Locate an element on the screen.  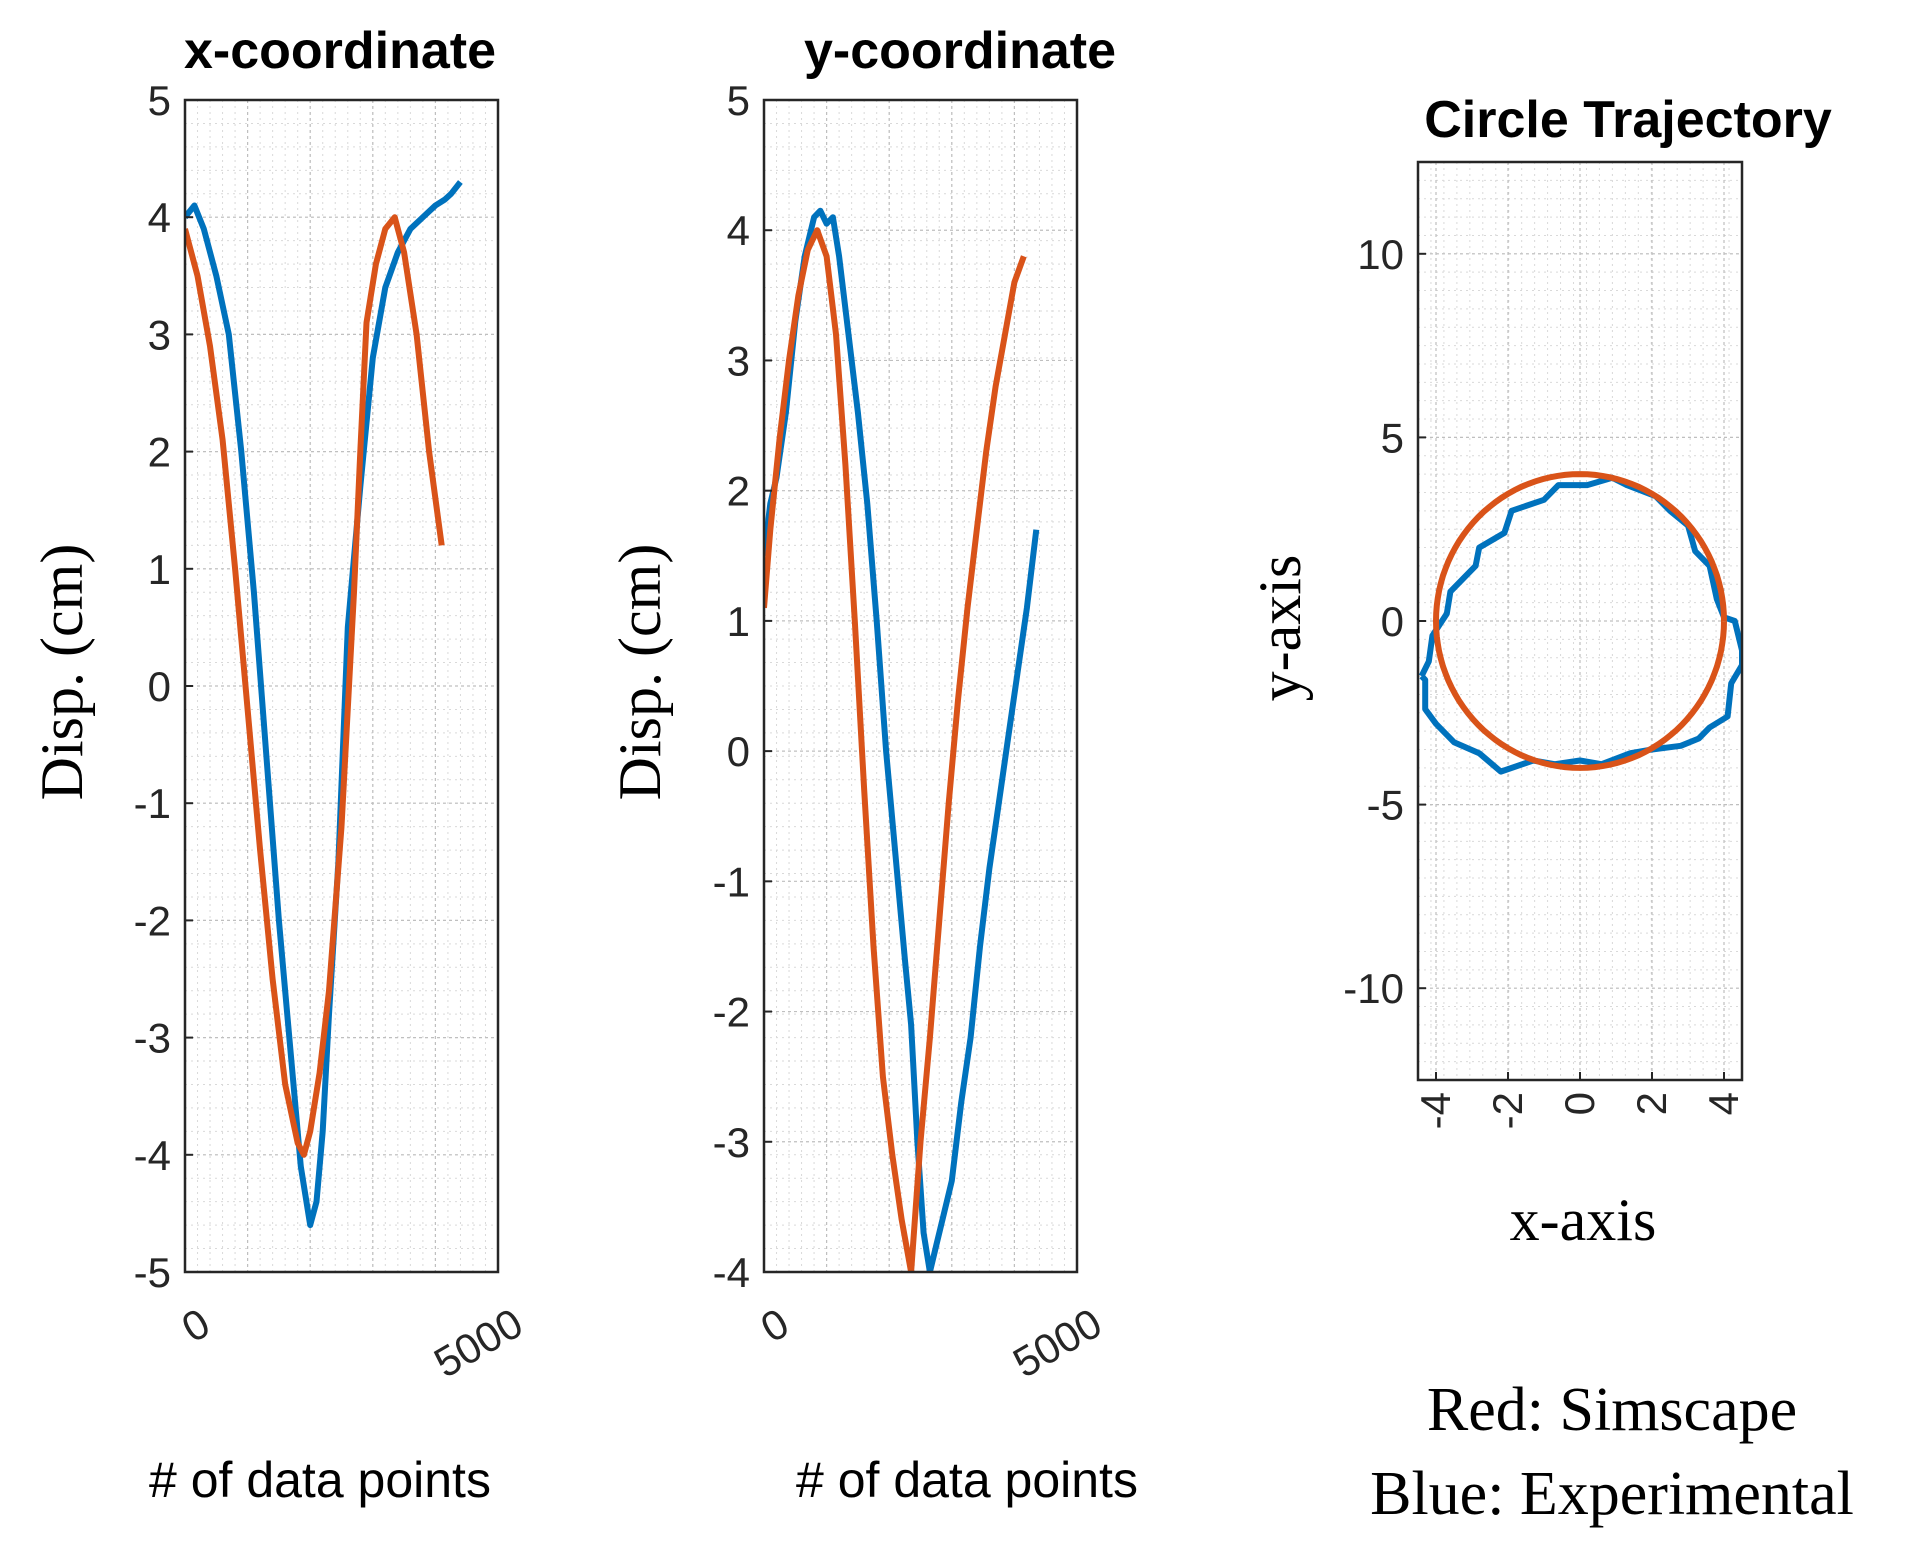
x-tick-label: -2 is located at coordinates (1507, 1110).